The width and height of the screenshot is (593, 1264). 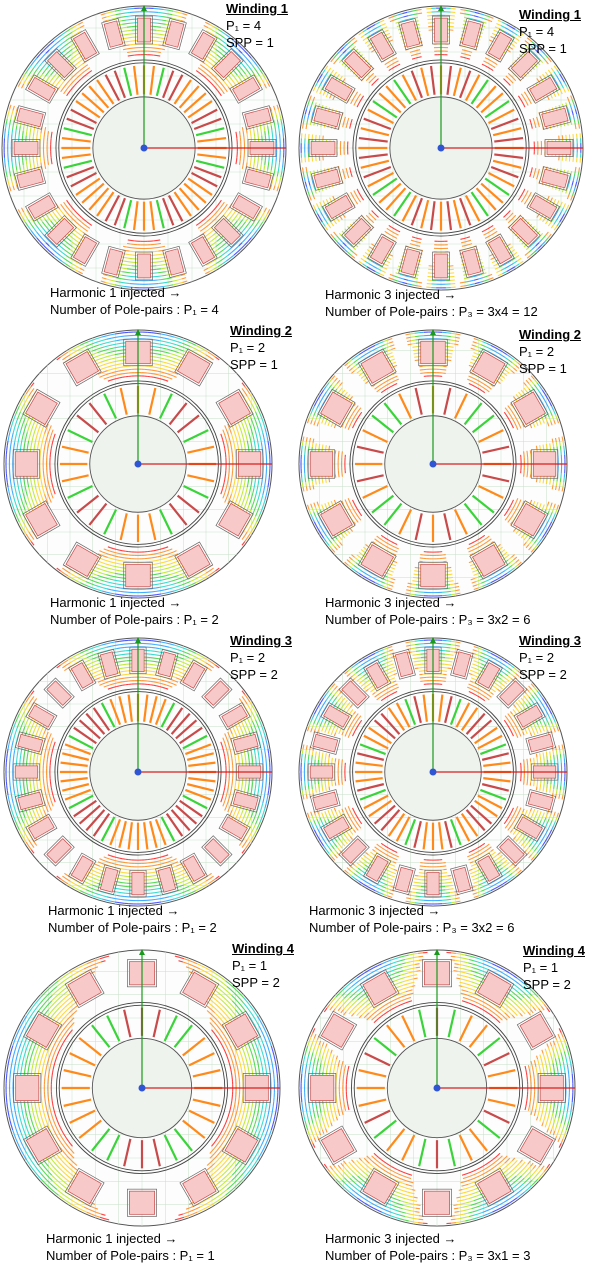 I want to click on winding-title: Winding 2, so click(x=261, y=330).